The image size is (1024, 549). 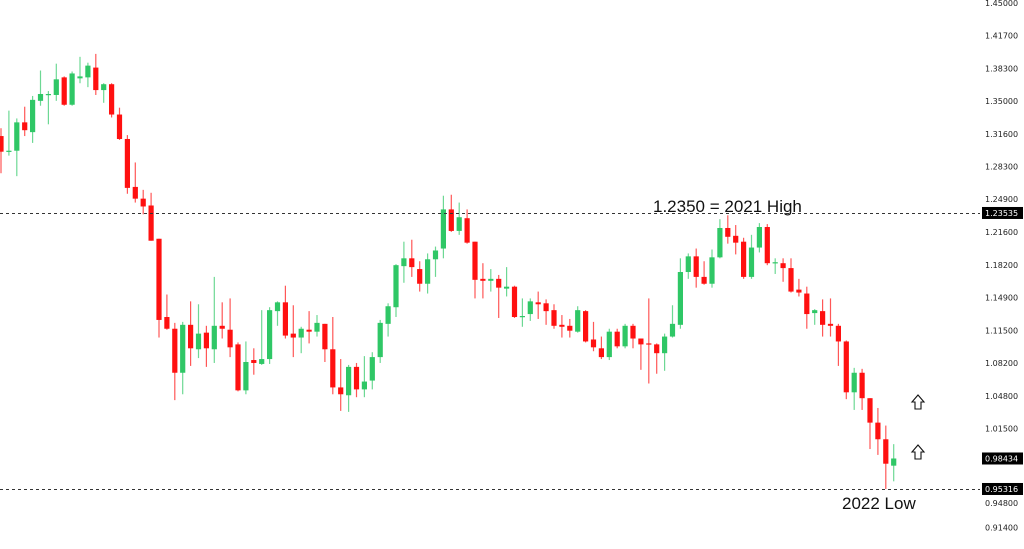 What do you see at coordinates (1001, 69) in the screenshot?
I see `y-tick-label: 1.38300` at bounding box center [1001, 69].